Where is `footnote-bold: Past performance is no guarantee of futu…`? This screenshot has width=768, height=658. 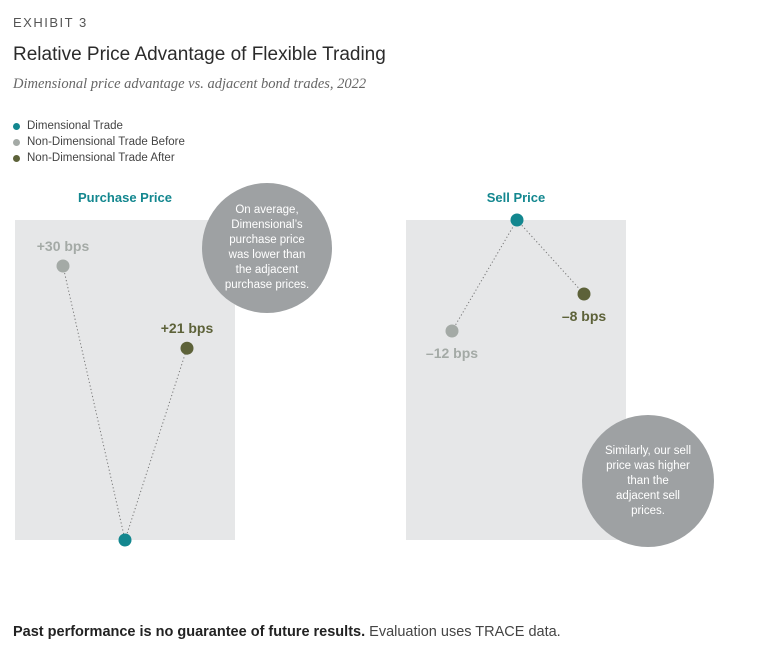
footnote-bold: Past performance is no guarantee of futu… is located at coordinates (189, 632).